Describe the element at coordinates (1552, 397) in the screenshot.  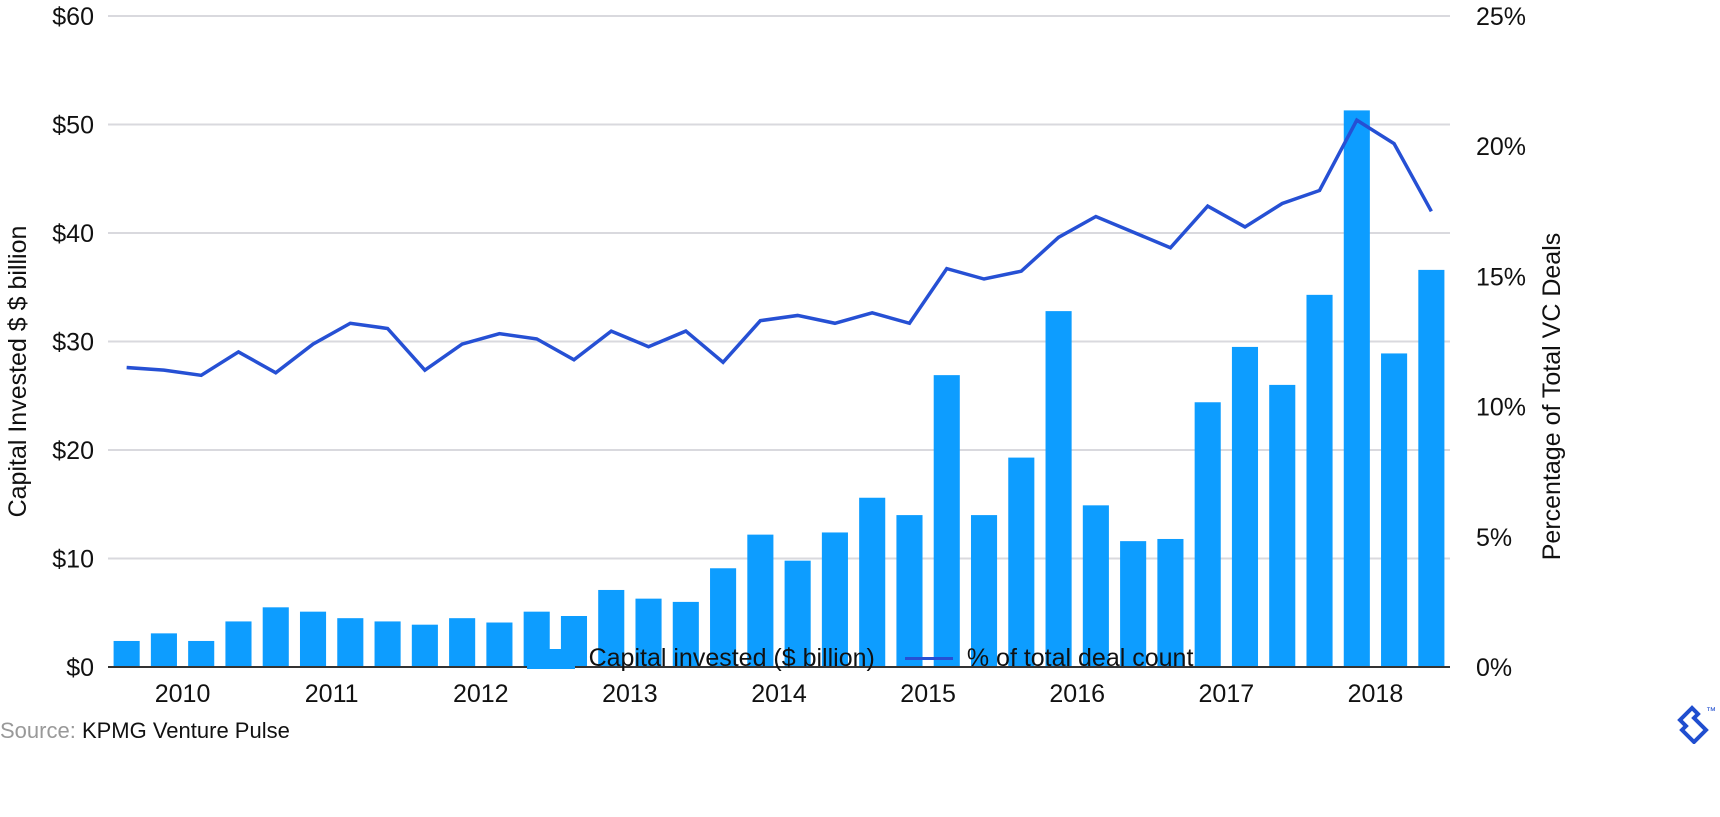
I see `y-axis-label-right: Percentage of Total VC Deals` at that location.